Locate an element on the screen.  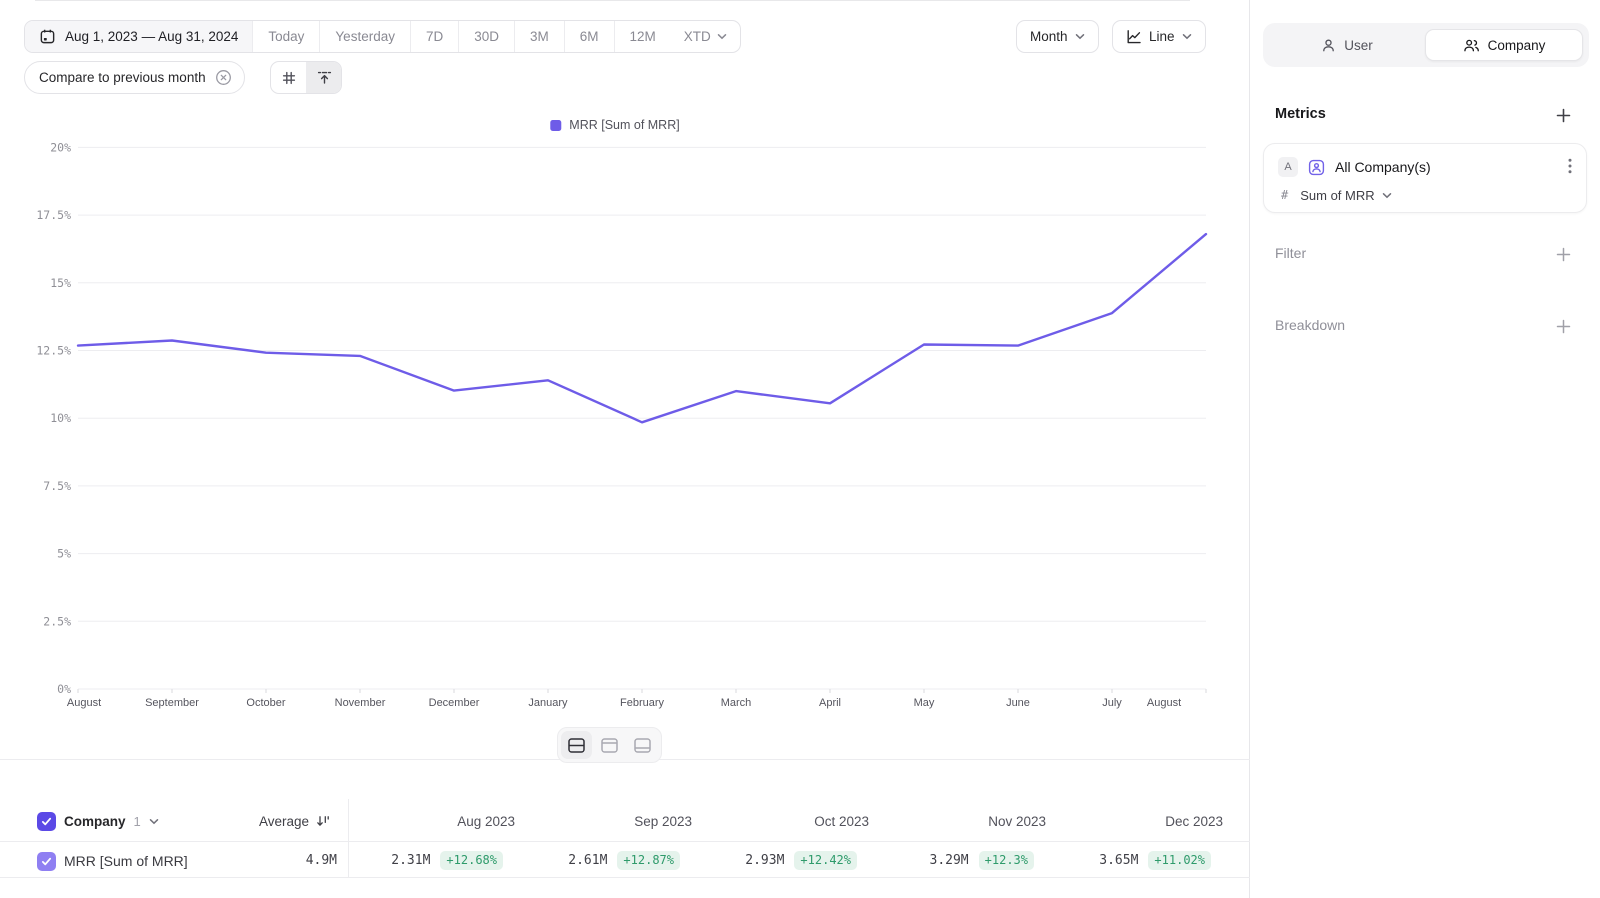
grid-icon is located at coordinates (289, 78).